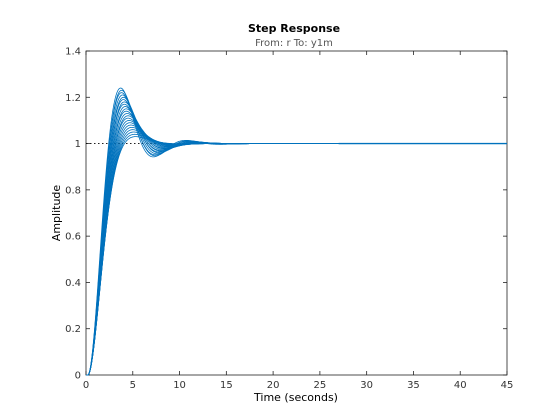  Describe the element at coordinates (507, 385) in the screenshot. I see `x-tick-label: 45` at that location.